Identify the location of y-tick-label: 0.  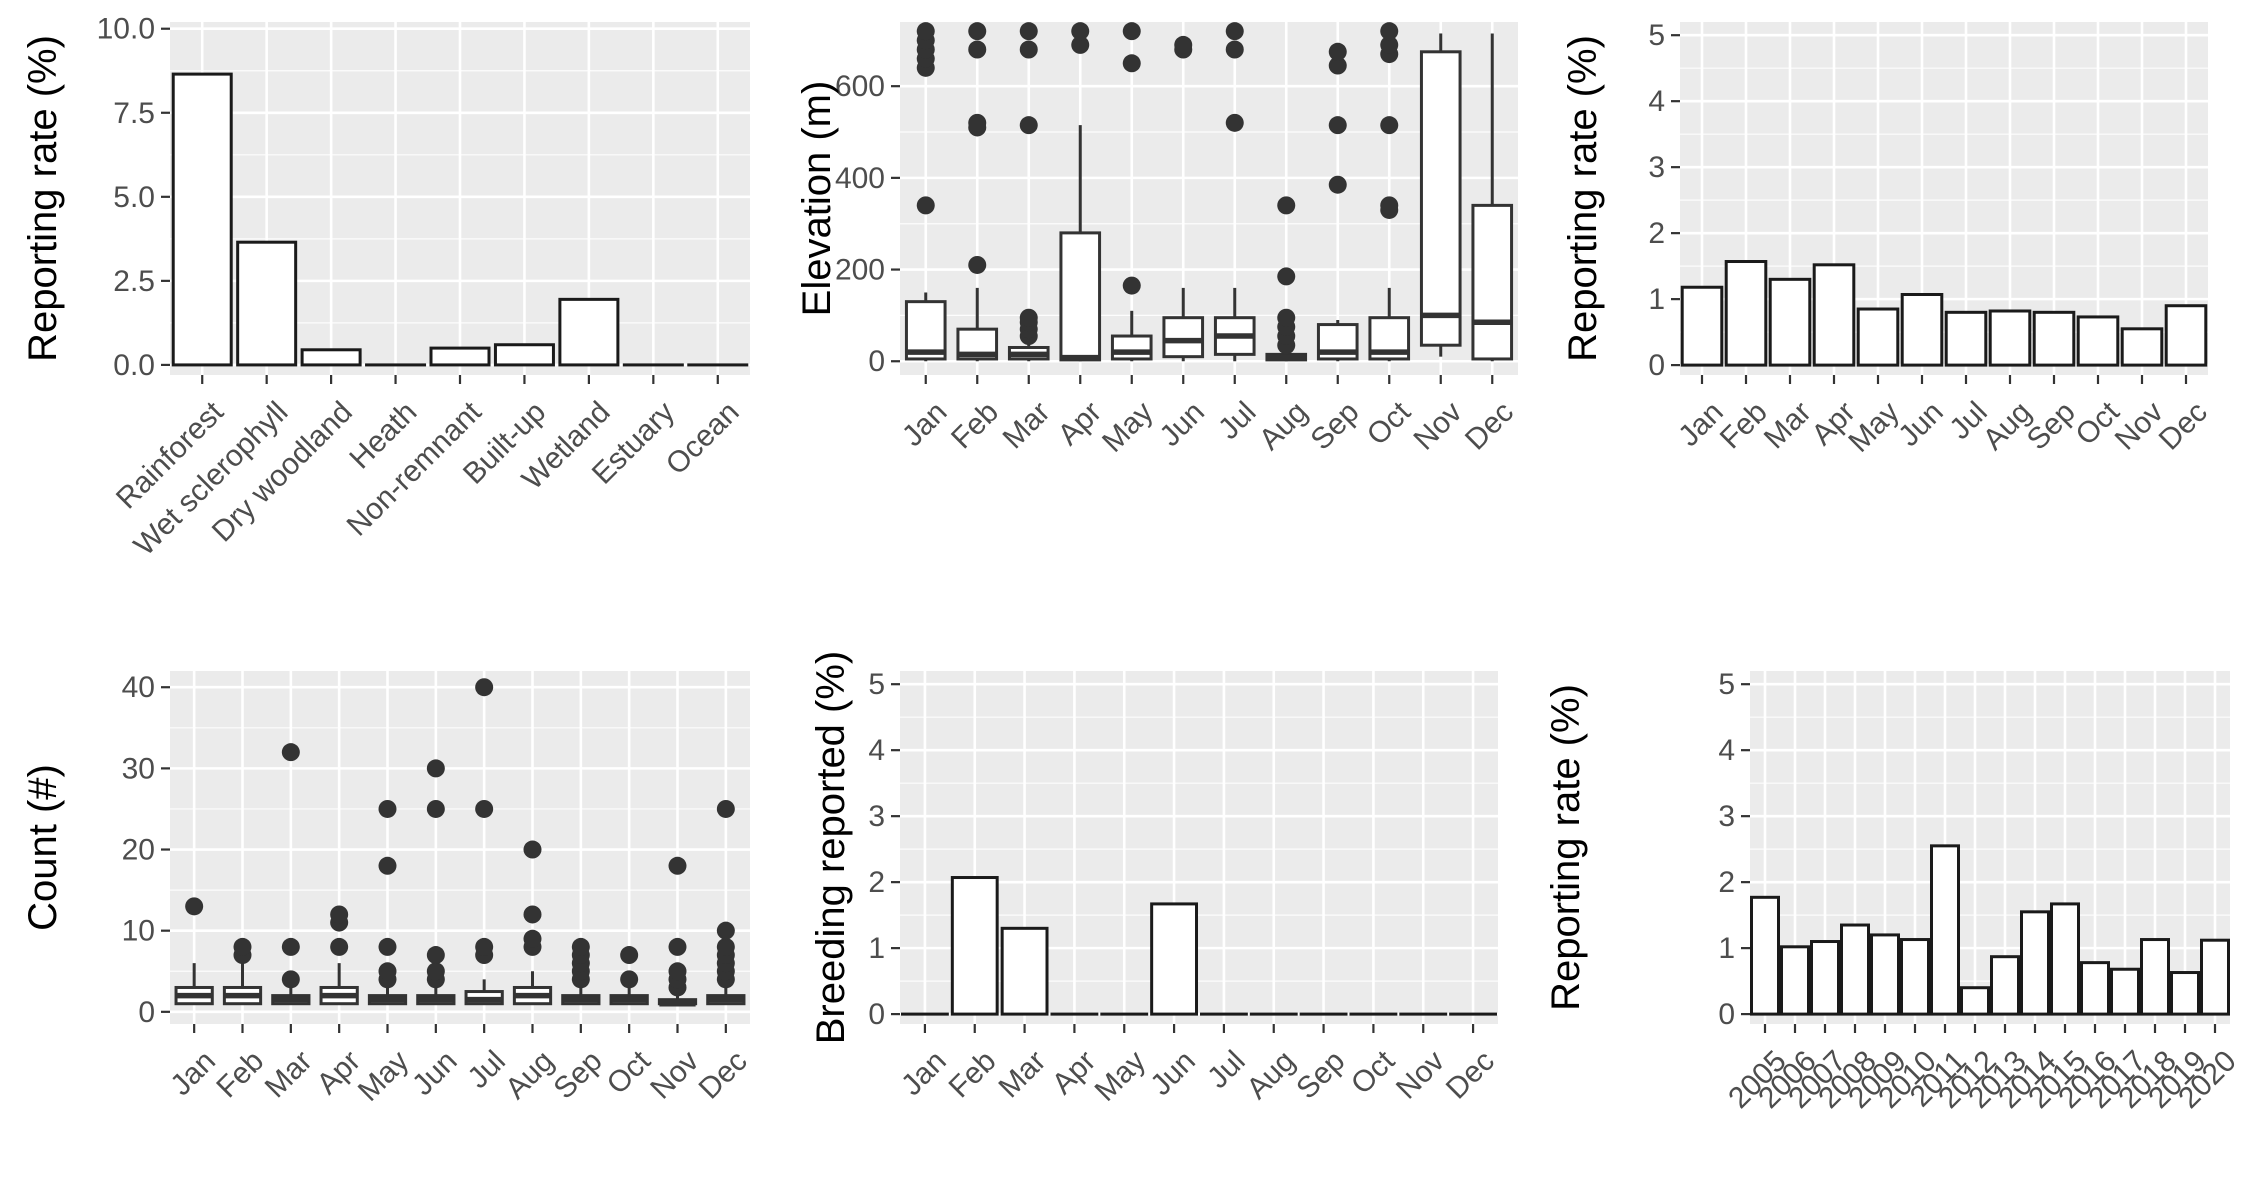
(1656, 365).